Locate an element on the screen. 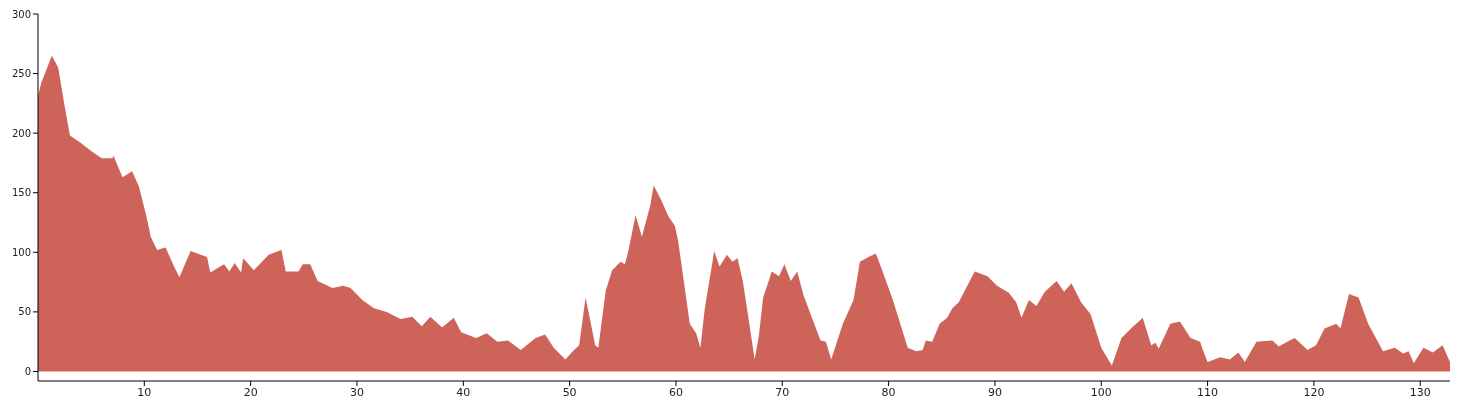 The image size is (1458, 407). x-tick-label: 110 is located at coordinates (1208, 392).